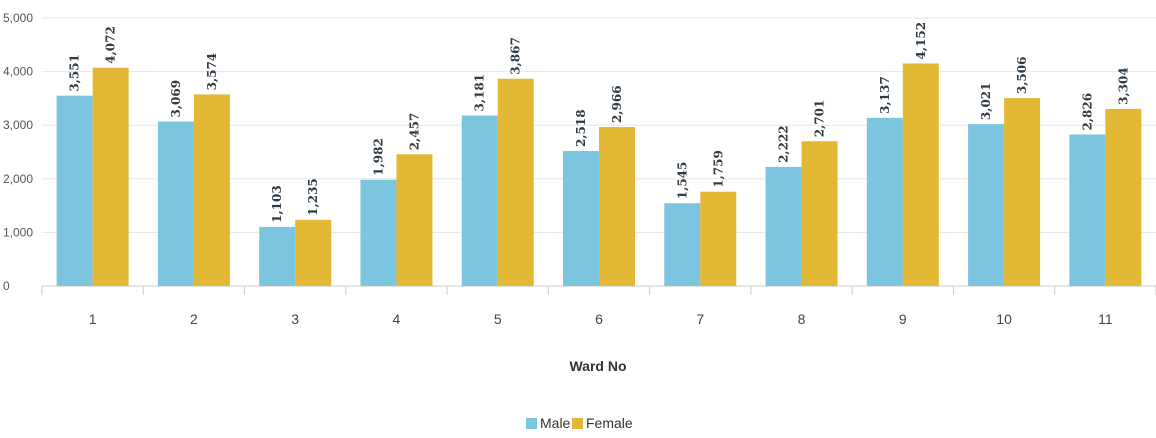 This screenshot has height=438, width=1156. Describe the element at coordinates (18, 72) in the screenshot. I see `y-tick-label: 4,000` at that location.